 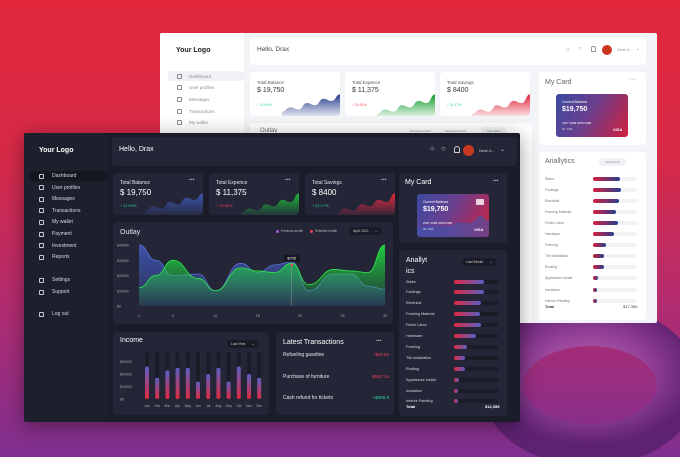 What do you see at coordinates (68, 292) in the screenshot?
I see `sidebar-item-support: Support` at bounding box center [68, 292].